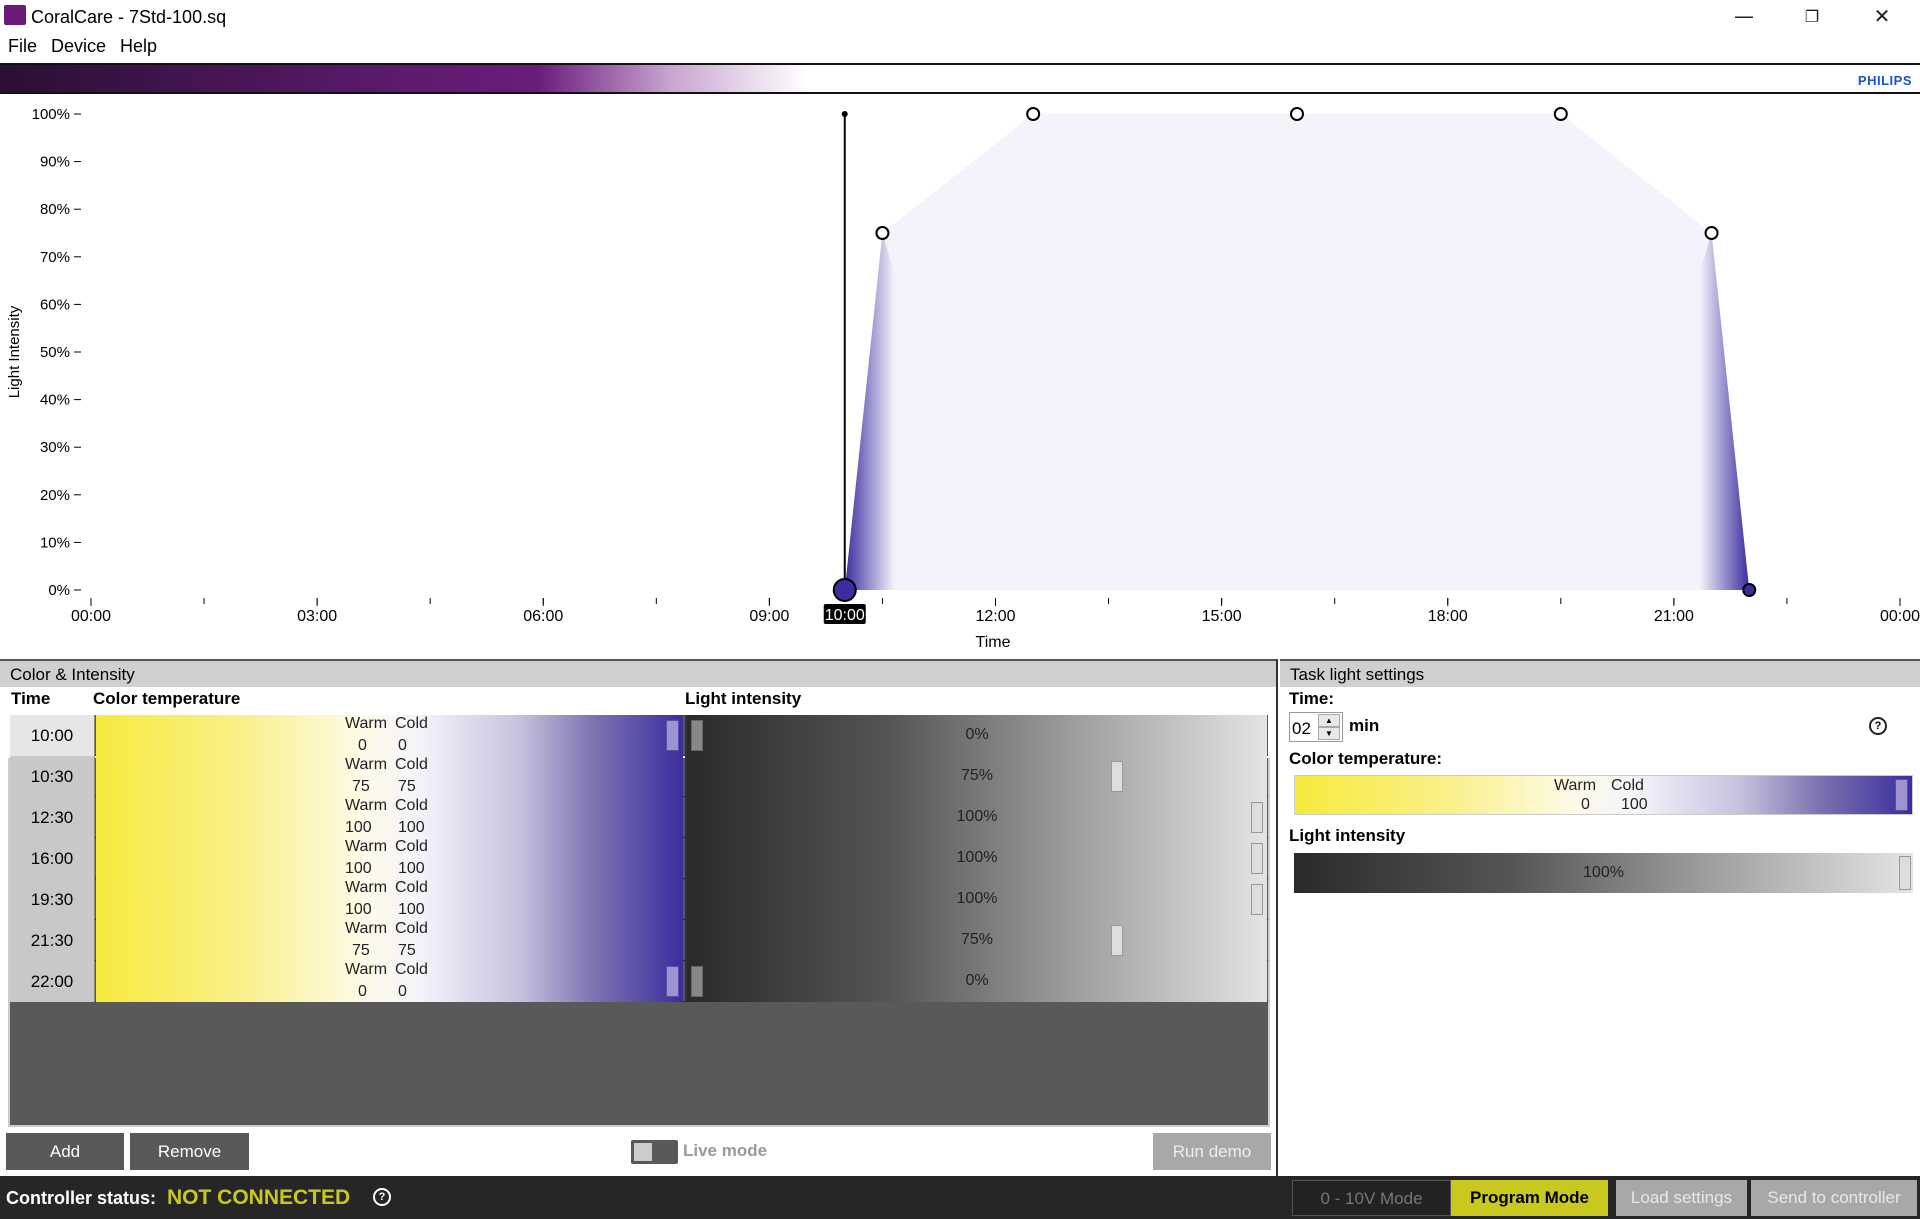  I want to click on table-row: 21:30 Warm Cold 75 75 75%, so click(639, 940).